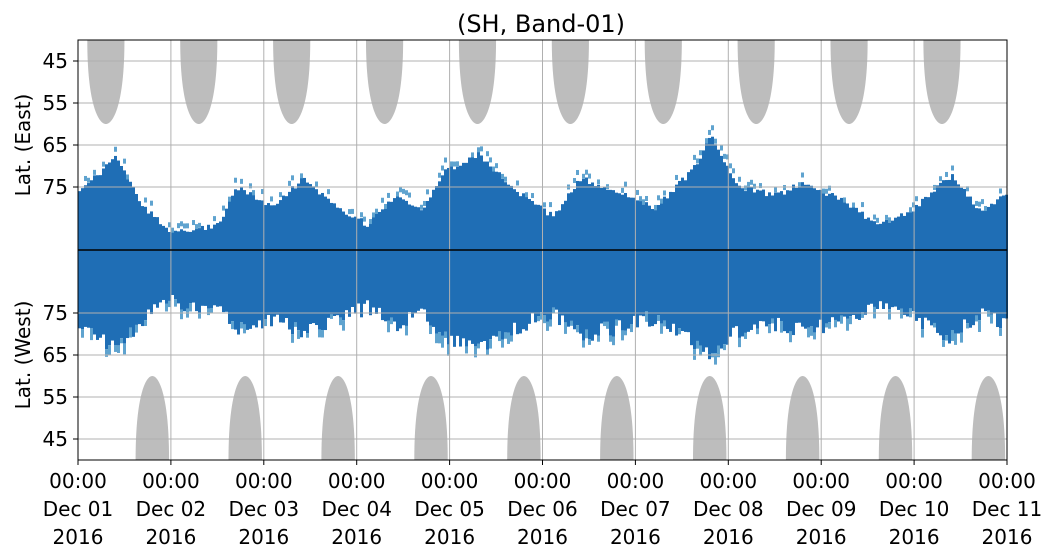 This screenshot has height=556, width=1055. Describe the element at coordinates (60, 250) in the screenshot. I see `y-ticks: 45 55 65 75 75 65 55 45` at that location.